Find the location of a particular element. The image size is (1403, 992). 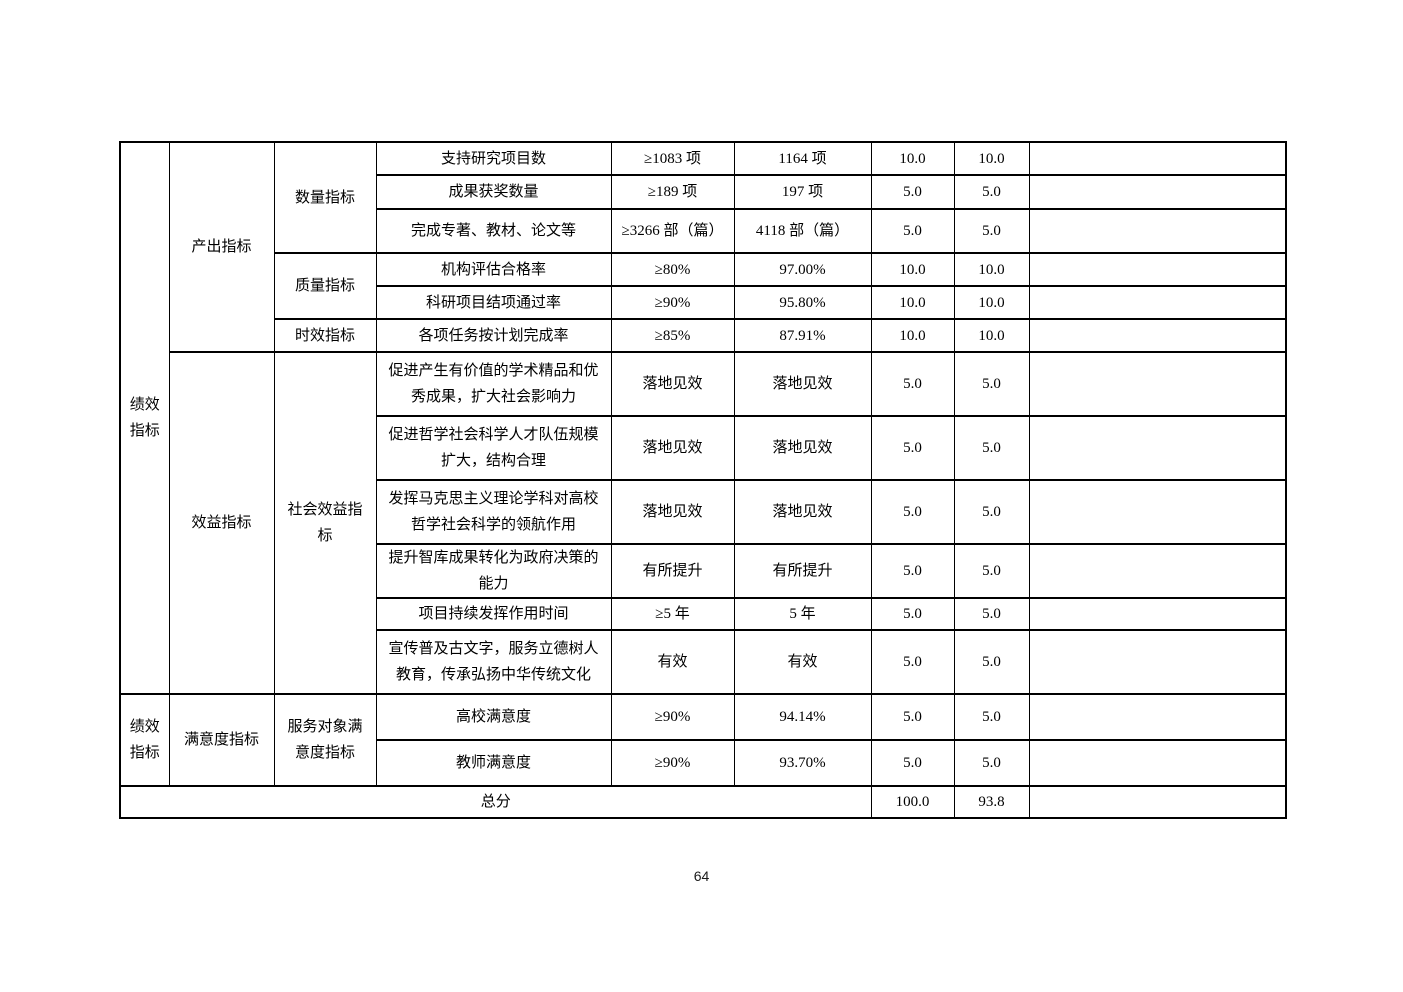

actual-cell: 1164 项 is located at coordinates (802, 158).